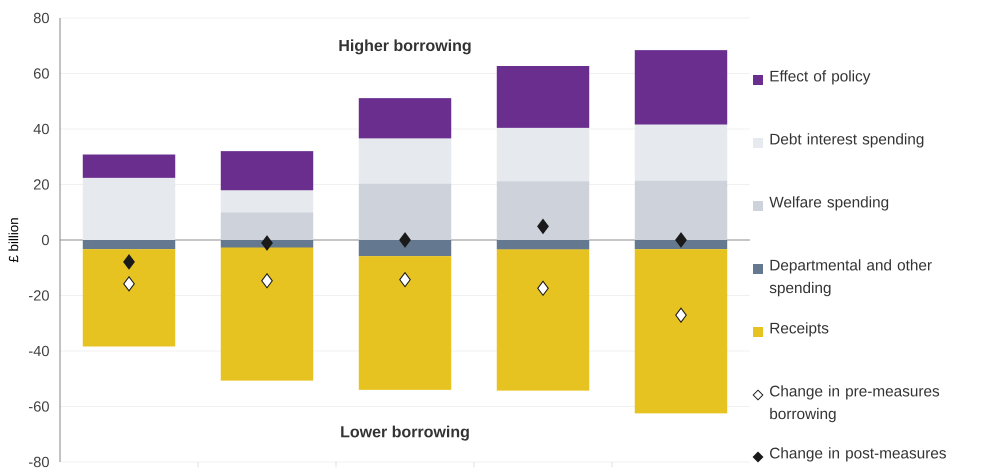 This screenshot has width=992, height=473. Describe the element at coordinates (41, 129) in the screenshot. I see `y-tick-label: 40` at that location.